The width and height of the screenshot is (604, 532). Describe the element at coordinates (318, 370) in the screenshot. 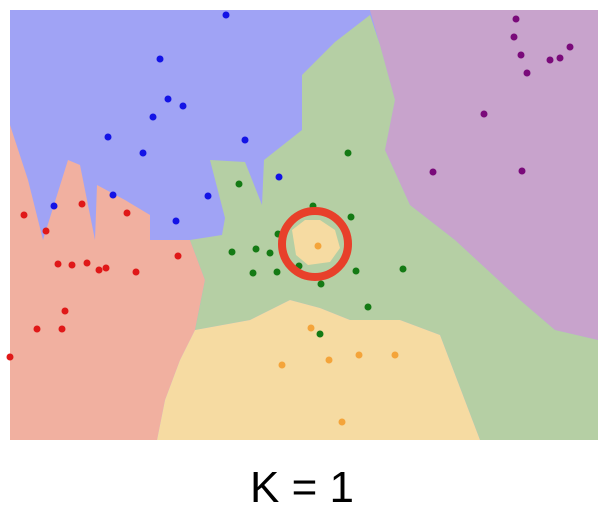

I see `region-orange` at that location.